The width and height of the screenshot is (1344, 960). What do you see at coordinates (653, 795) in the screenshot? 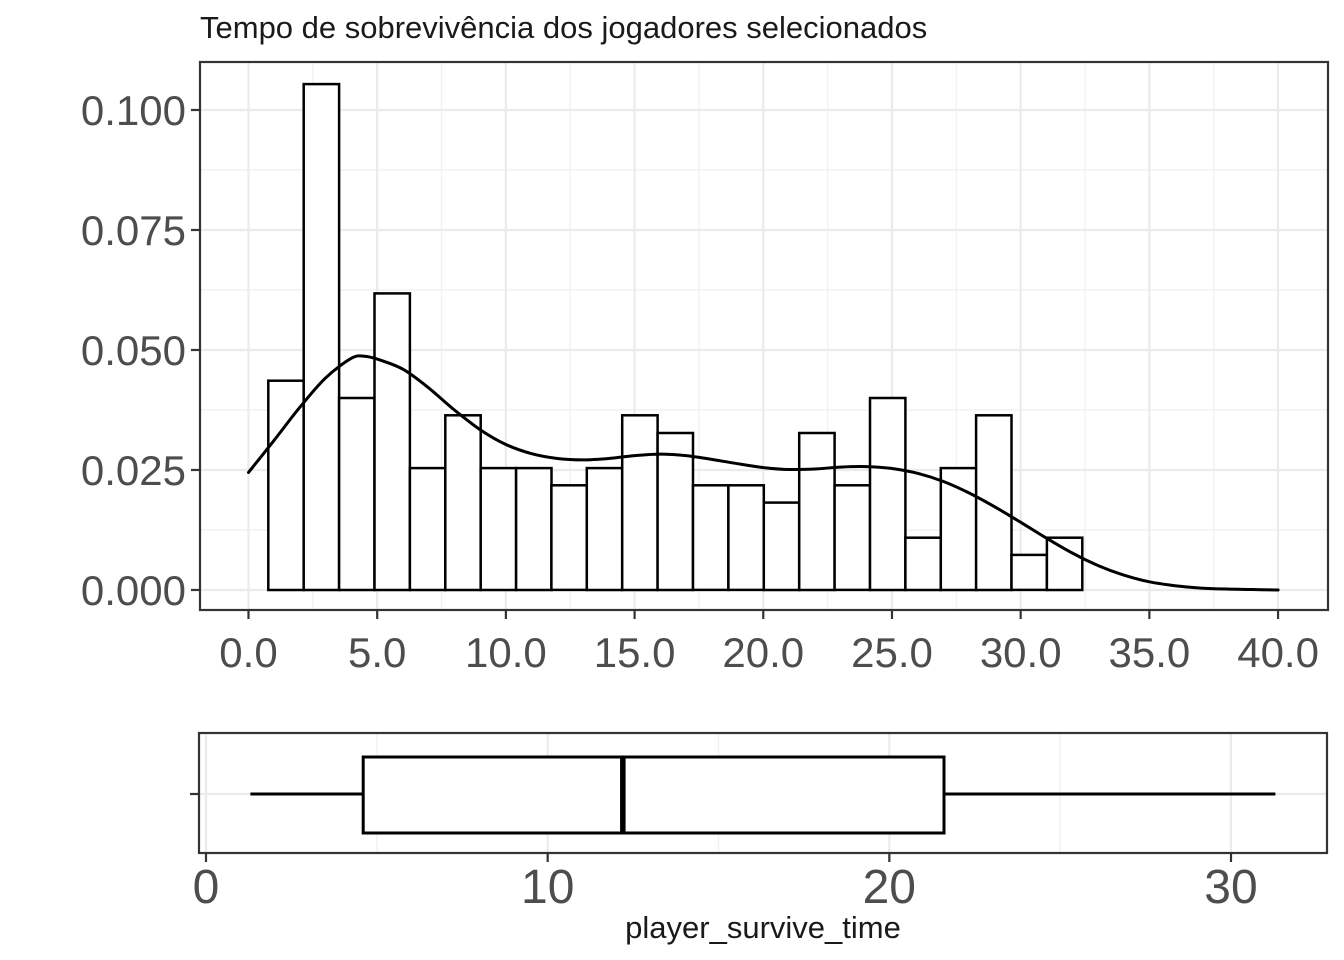
I see `box` at bounding box center [653, 795].